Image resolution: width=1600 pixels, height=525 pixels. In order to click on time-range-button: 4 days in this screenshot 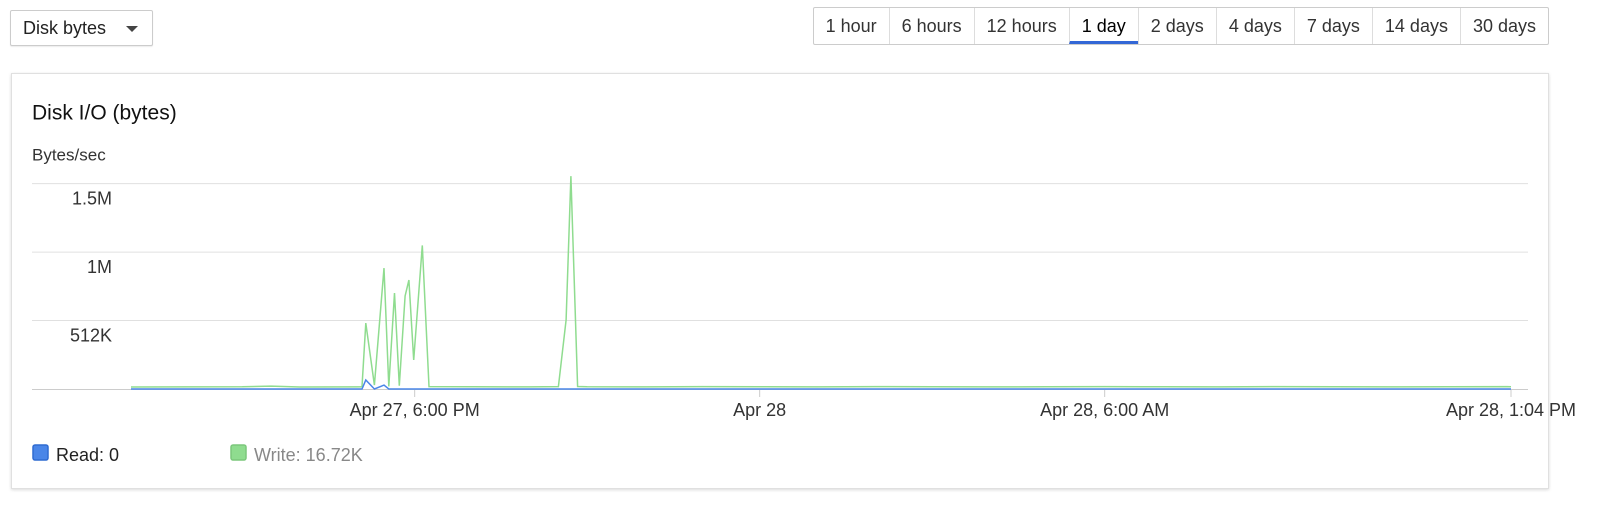, I will do `click(1254, 26)`.